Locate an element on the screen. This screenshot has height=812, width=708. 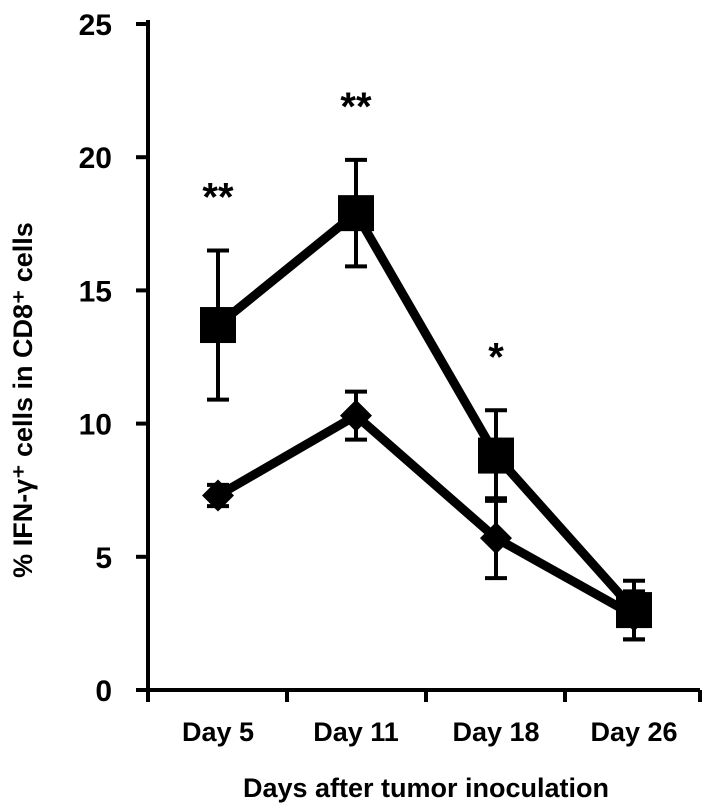
x-tick-label: Day 18 is located at coordinates (495, 732).